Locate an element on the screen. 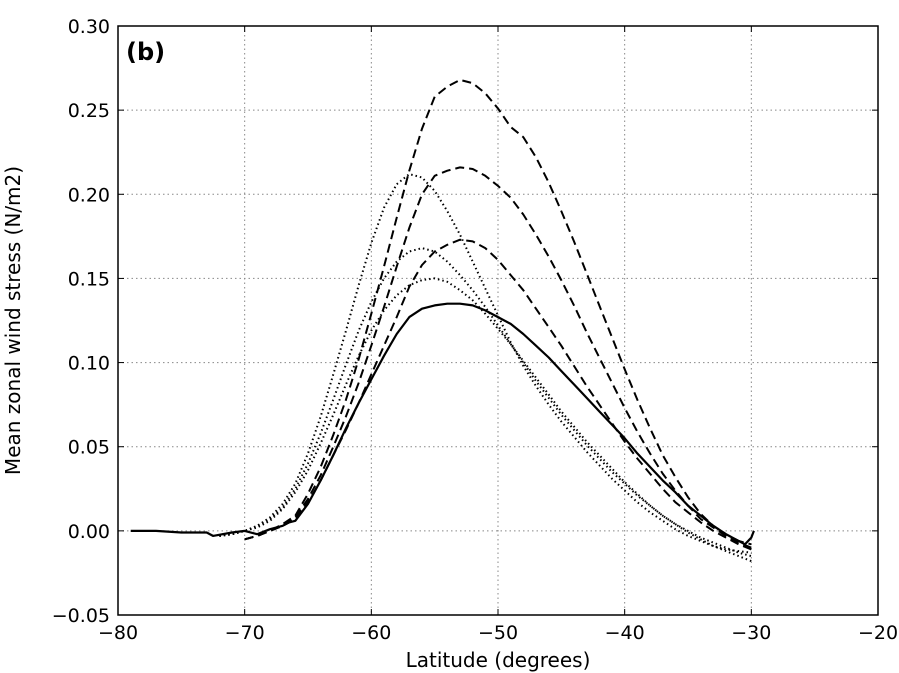 The height and width of the screenshot is (673, 899). y-tick-label: 0.20 is located at coordinates (89, 195).